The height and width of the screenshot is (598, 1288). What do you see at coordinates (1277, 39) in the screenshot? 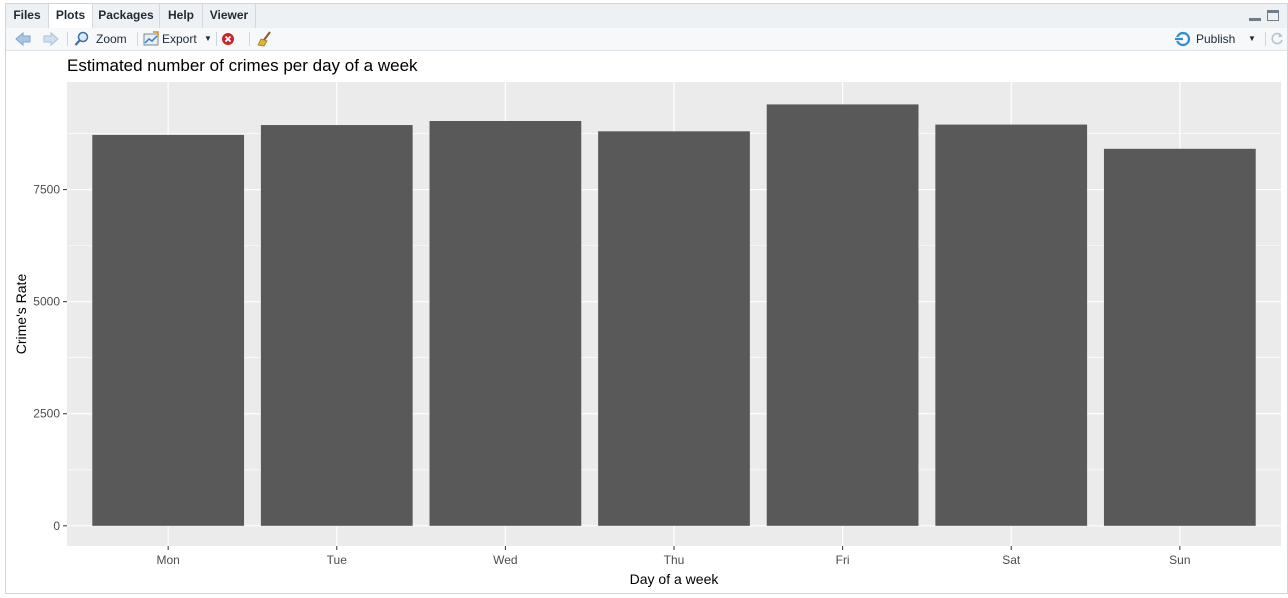
I see `refresh-icon` at bounding box center [1277, 39].